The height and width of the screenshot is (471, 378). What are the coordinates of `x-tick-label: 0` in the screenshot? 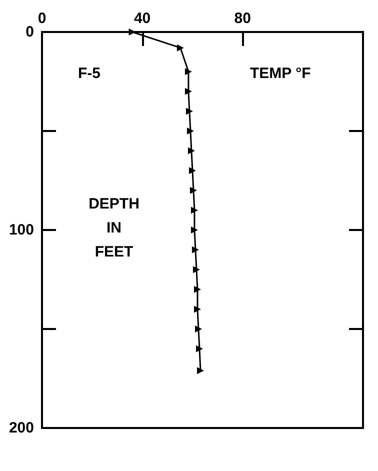 It's located at (42, 18).